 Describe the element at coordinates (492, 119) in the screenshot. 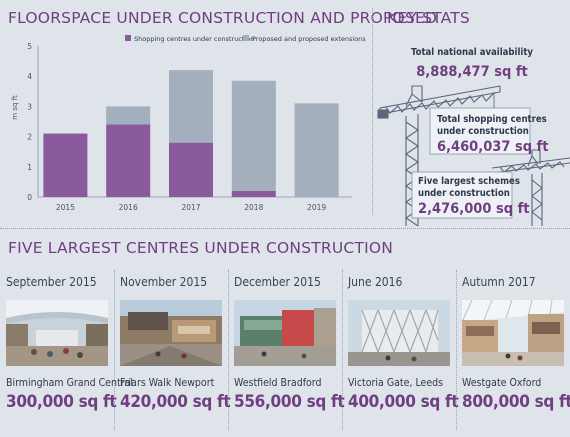

I see `stat-label: Total shopping centres` at that location.